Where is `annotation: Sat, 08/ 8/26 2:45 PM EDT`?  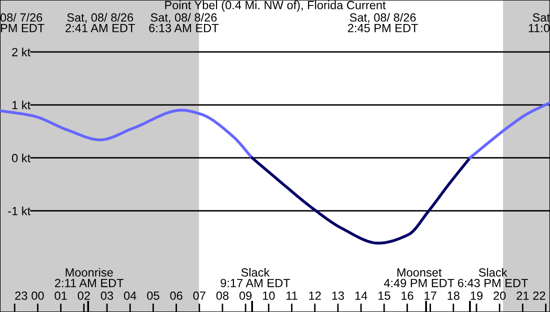 annotation: Sat, 08/ 8/26 2:45 PM EDT is located at coordinates (383, 22).